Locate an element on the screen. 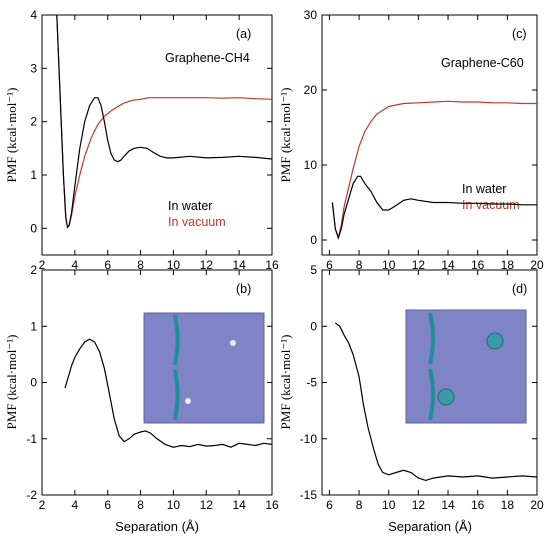 The width and height of the screenshot is (550, 542). panel-d-snapshot-inset is located at coordinates (466, 366).